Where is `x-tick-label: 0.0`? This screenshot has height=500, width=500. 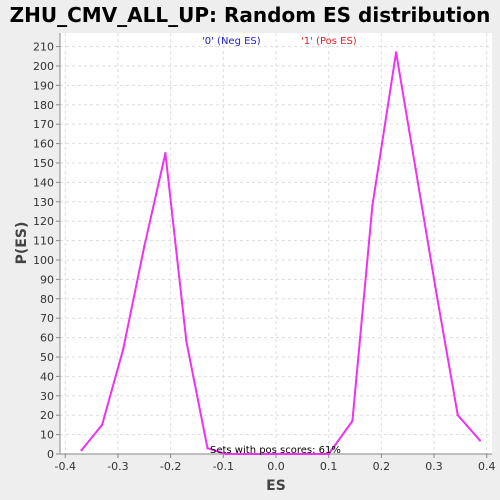 x-tick-label: 0.0 is located at coordinates (276, 466).